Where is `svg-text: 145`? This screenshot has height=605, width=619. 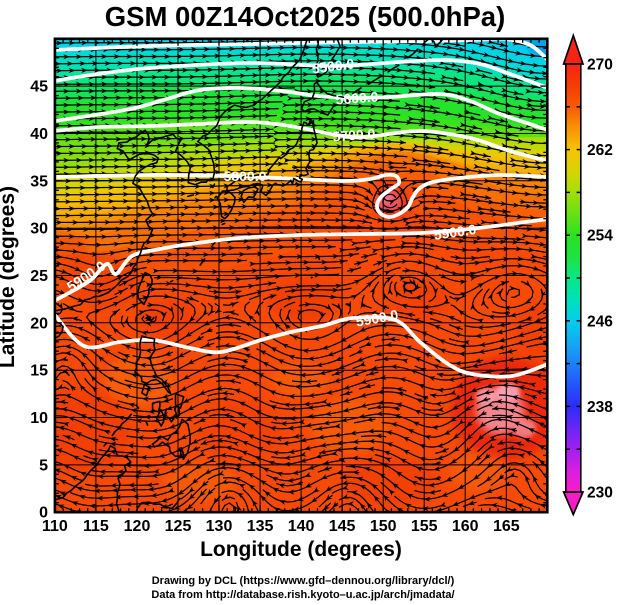 svg-text: 145 is located at coordinates (342, 526).